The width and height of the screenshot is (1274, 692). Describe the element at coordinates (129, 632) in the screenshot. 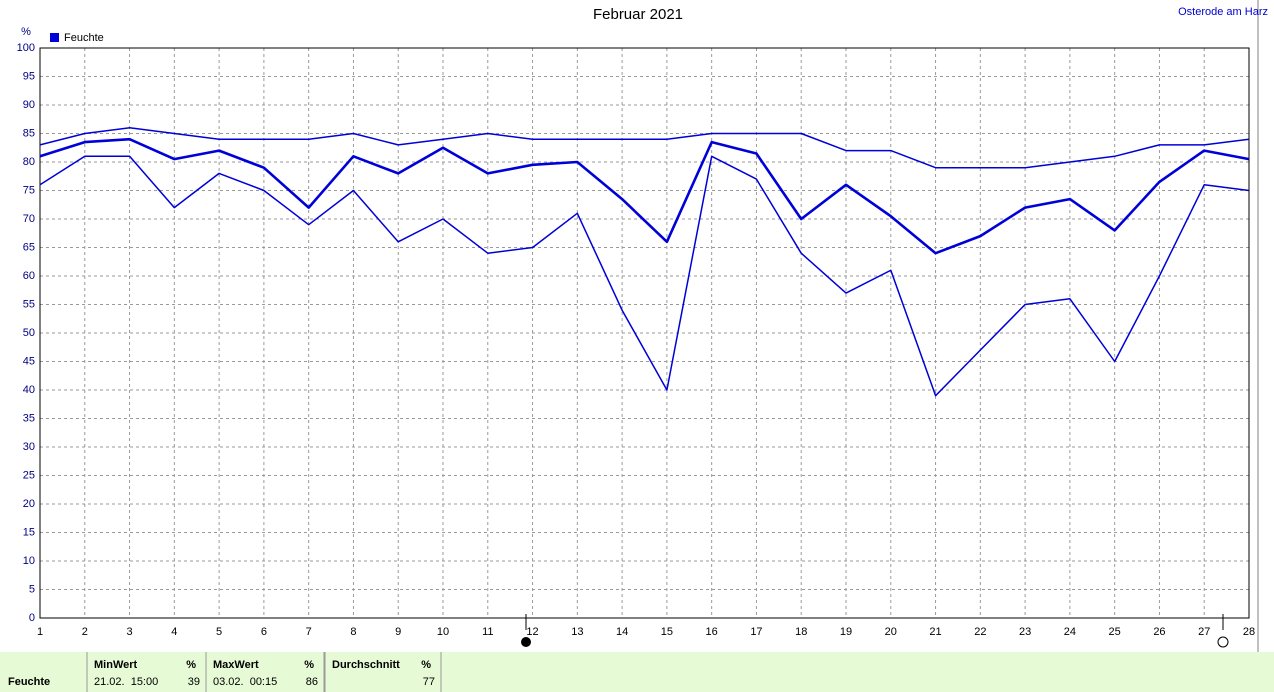

I see `x-tick-label: 3` at that location.